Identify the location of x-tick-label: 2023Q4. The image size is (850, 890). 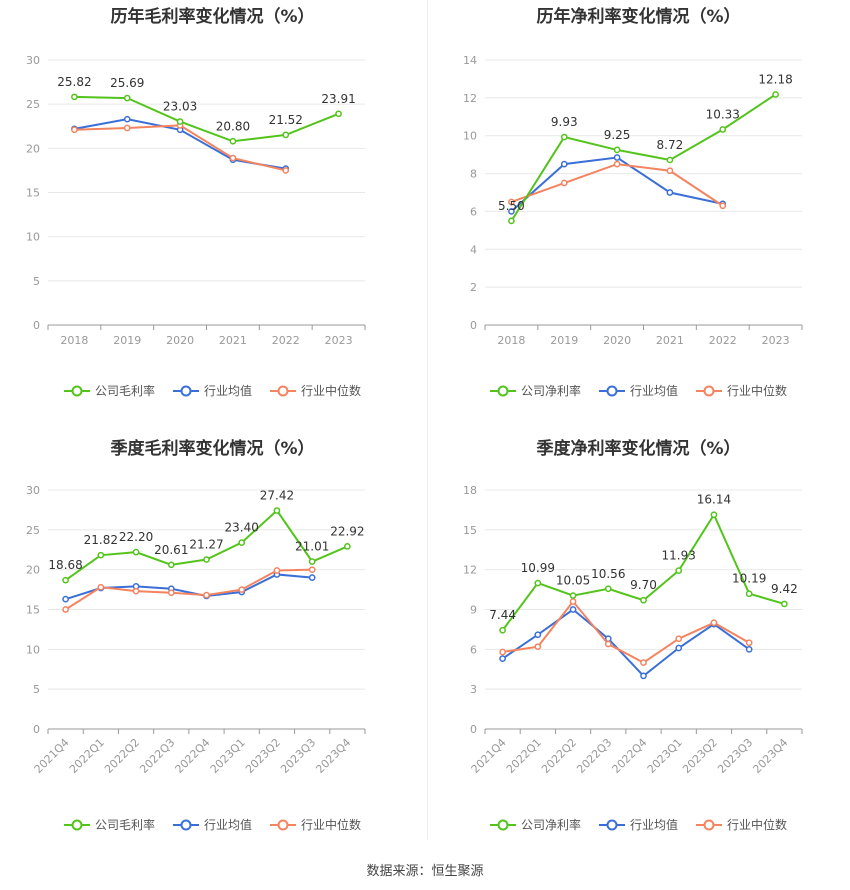
(770, 756).